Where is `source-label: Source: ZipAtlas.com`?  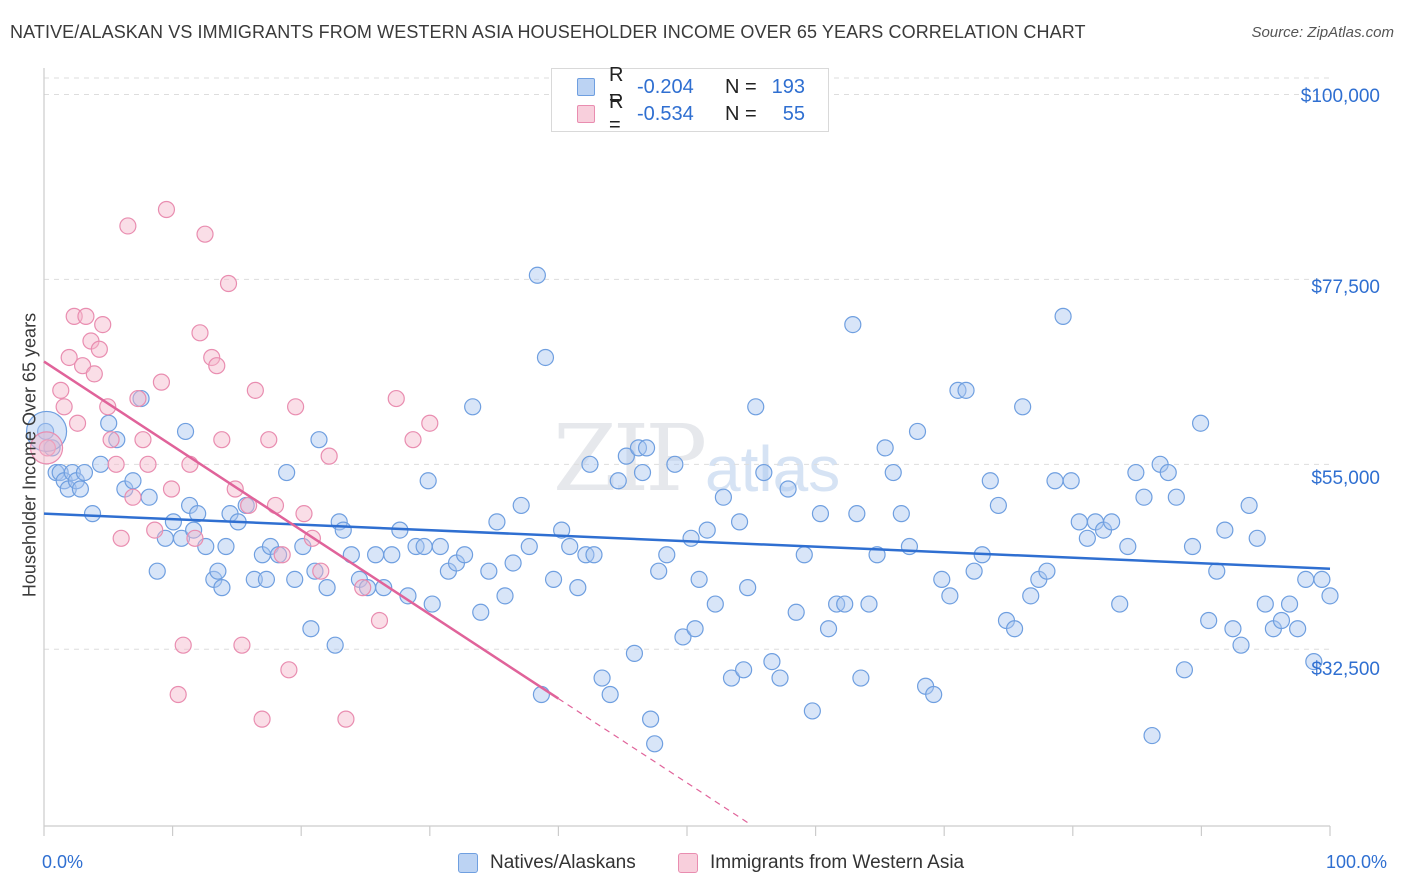
source-label: Source: ZipAtlas.com is located at coordinates (1322, 32).